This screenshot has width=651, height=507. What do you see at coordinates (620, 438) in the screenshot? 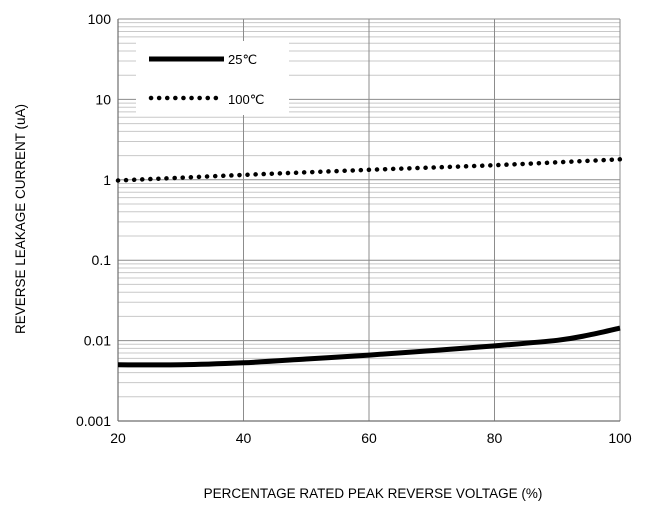
I see `x-tick-label: 100` at bounding box center [620, 438].